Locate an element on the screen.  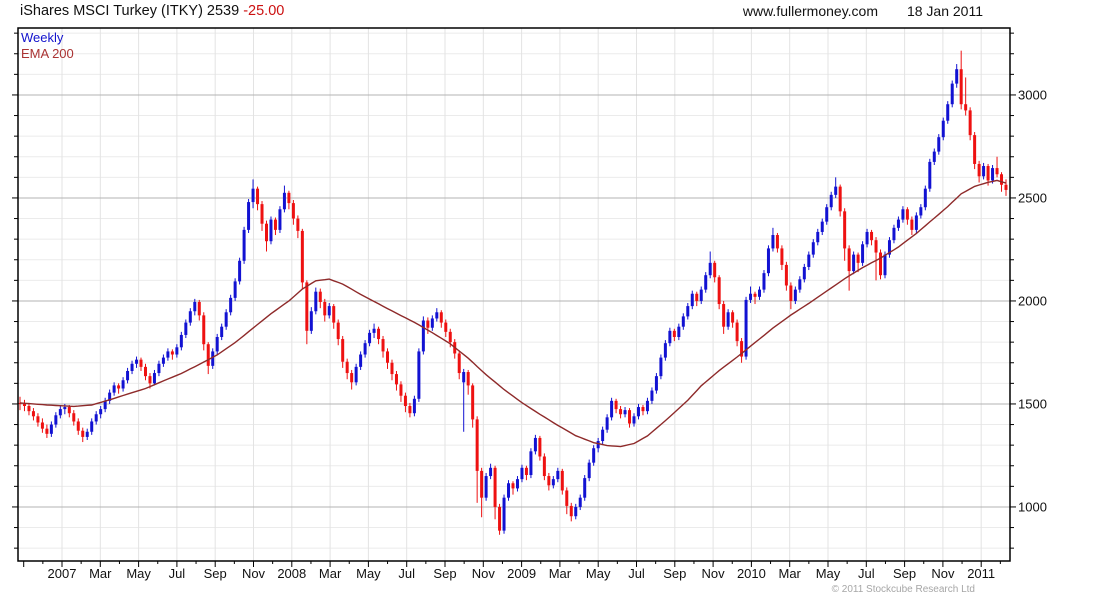
x-axis-label: 2008 is located at coordinates (291, 573).